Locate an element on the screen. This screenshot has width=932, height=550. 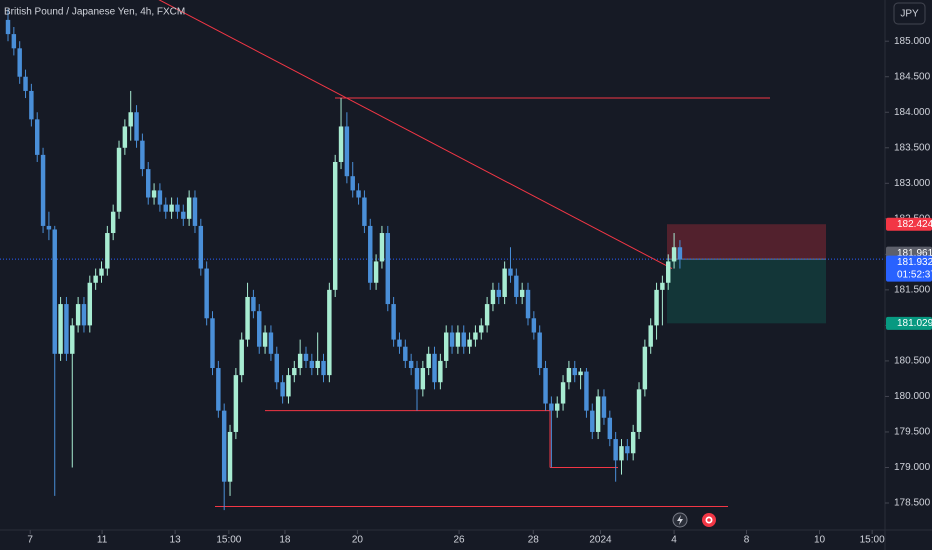
y-tick-label: 183.000 is located at coordinates (912, 183).